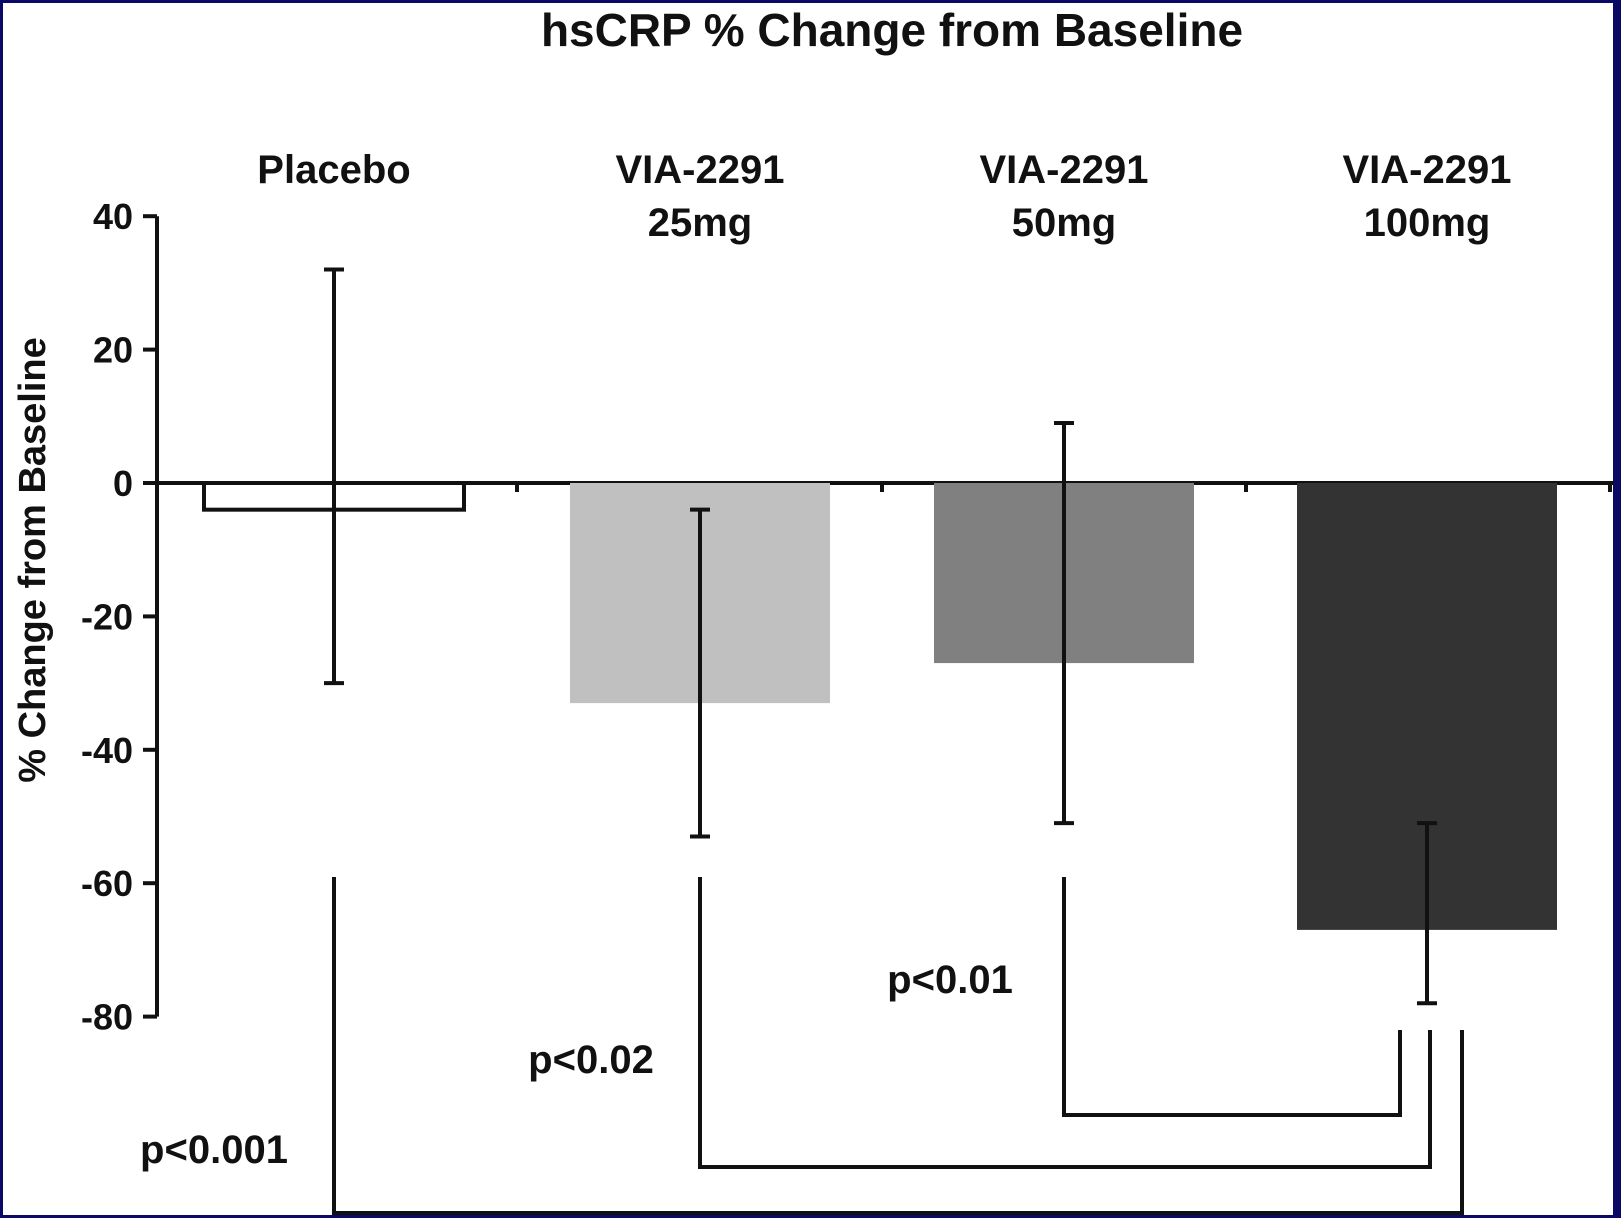  What do you see at coordinates (113, 216) in the screenshot?
I see `y-tick-label: 40` at bounding box center [113, 216].